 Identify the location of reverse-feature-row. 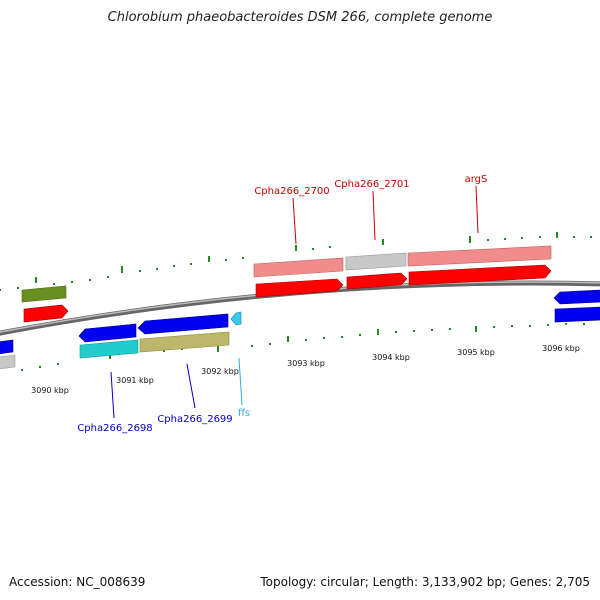
(300, 338).